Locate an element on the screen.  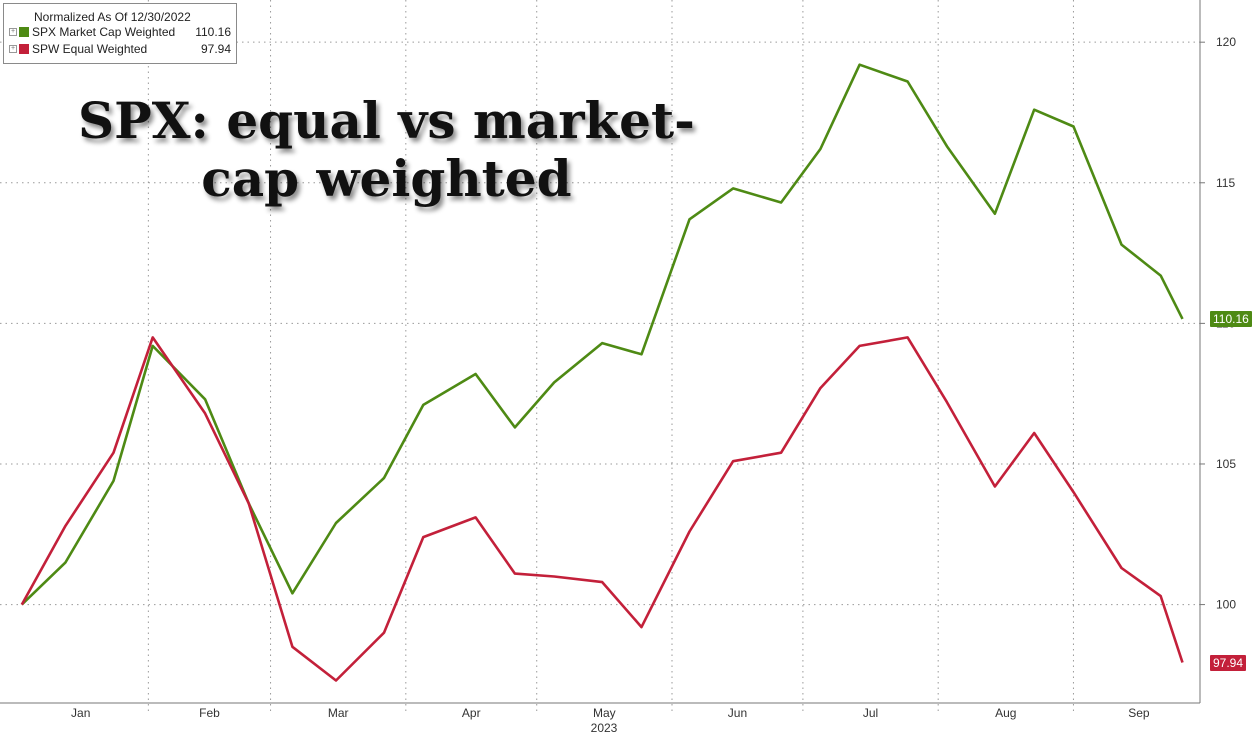
chart-headline: SPX: equal vs market- cap weighted is located at coordinates (386, 150).